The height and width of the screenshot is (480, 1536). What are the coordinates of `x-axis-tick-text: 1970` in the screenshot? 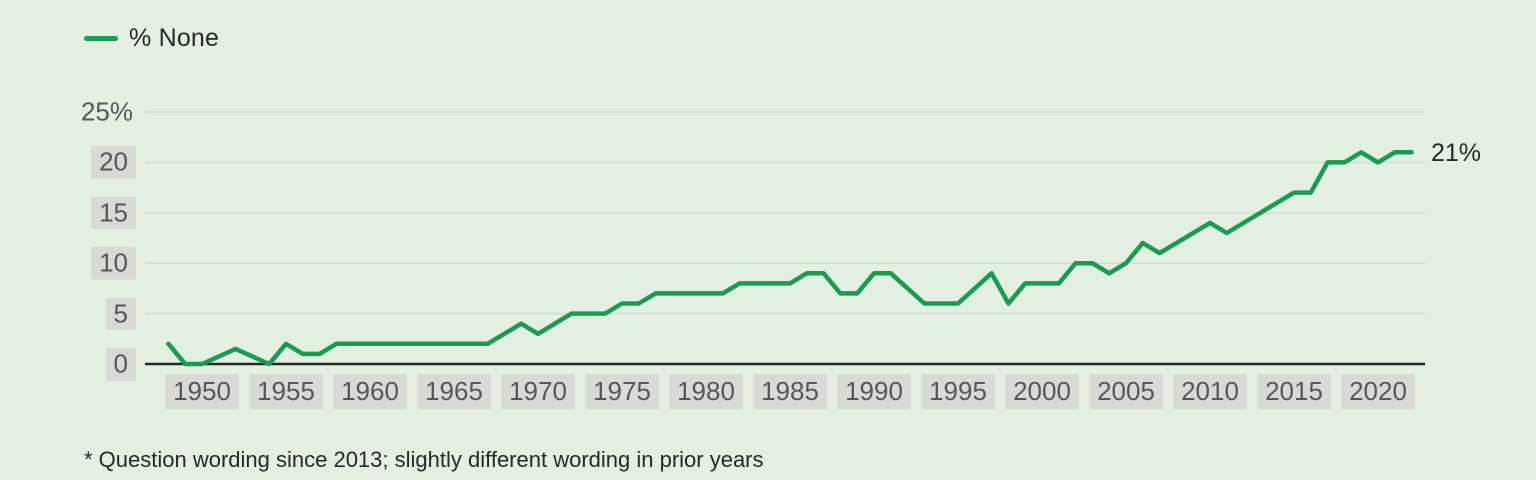 It's located at (538, 391).